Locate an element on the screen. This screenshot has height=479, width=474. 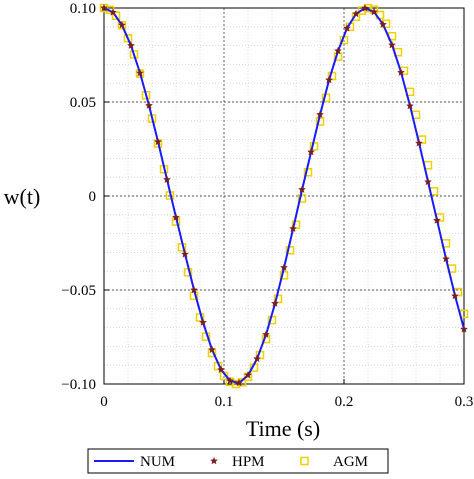
y-tick-label: 0.10 is located at coordinates (83, 9).